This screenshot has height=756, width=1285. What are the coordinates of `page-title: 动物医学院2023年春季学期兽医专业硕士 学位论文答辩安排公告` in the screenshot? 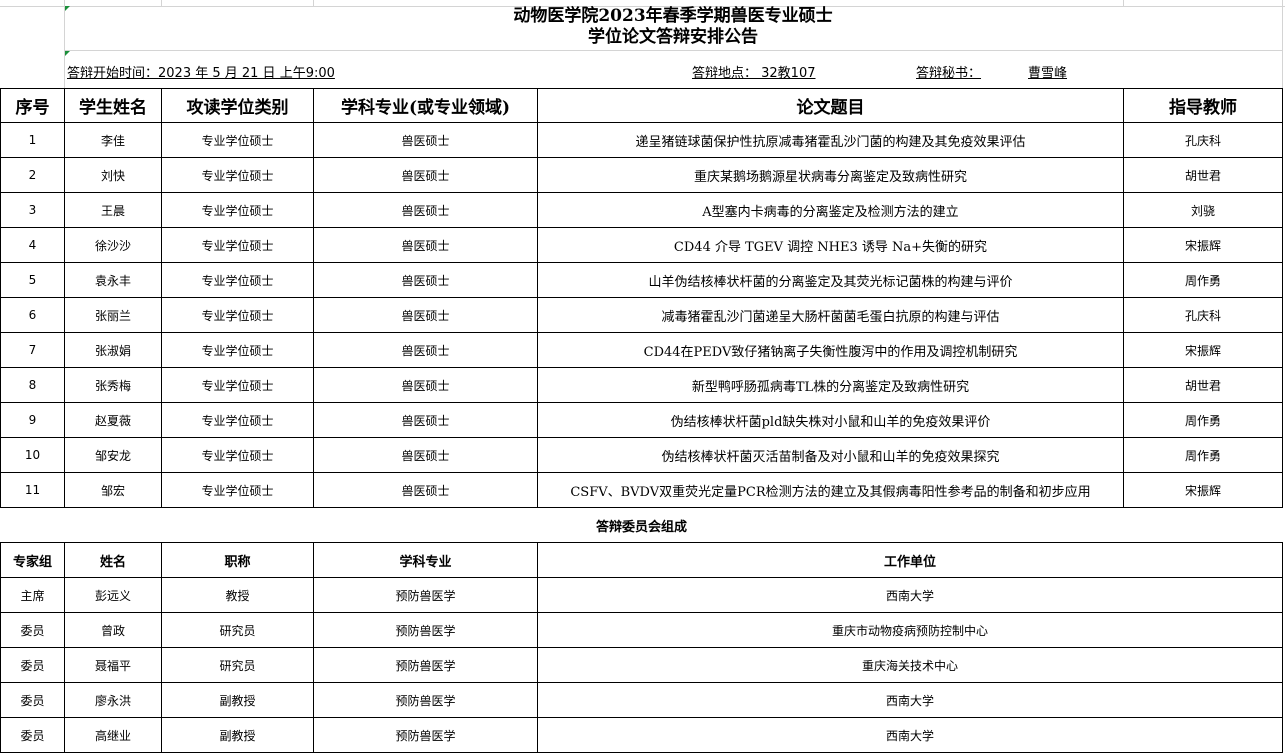 It's located at (673, 28).